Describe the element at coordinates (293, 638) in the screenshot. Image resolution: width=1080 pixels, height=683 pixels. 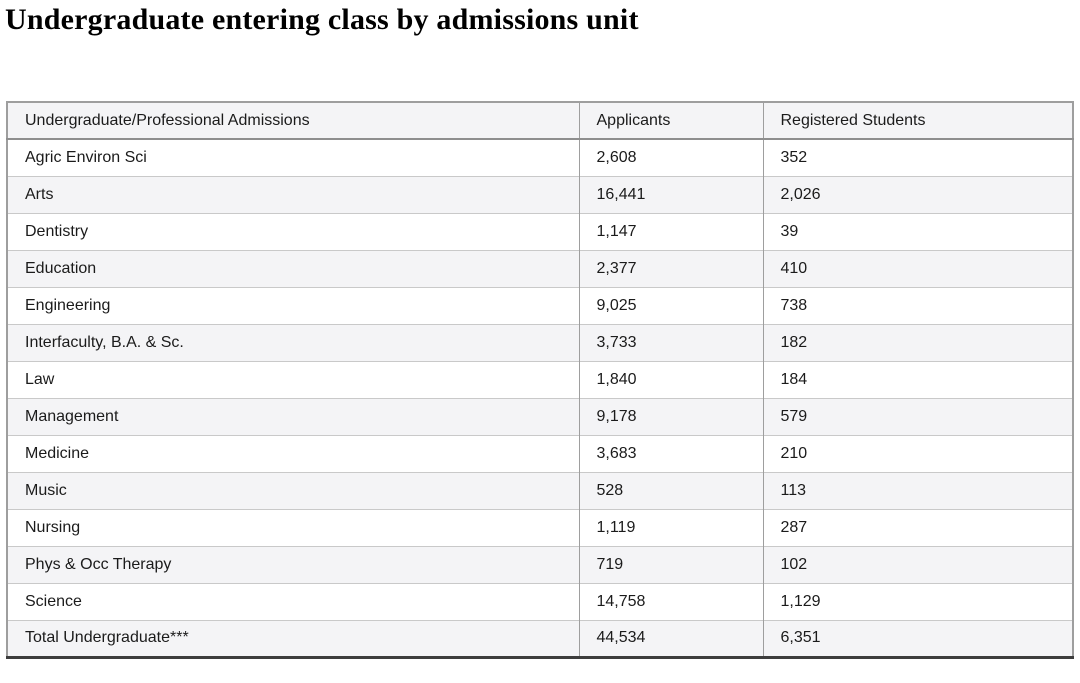
I see `cell-admissions-unit: Total Undergraduate***` at that location.